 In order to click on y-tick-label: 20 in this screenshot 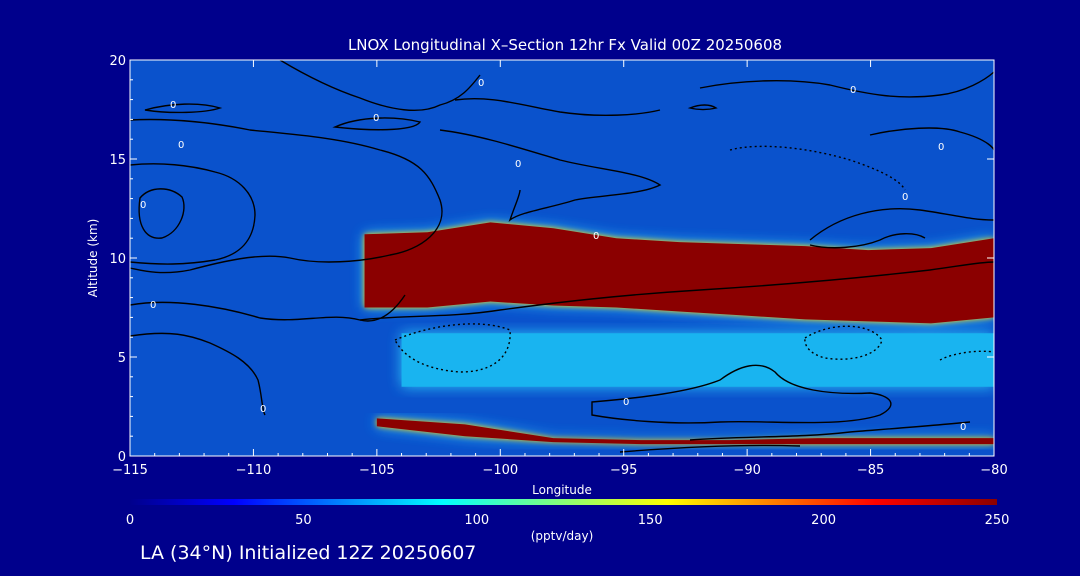, I will do `click(117, 61)`.